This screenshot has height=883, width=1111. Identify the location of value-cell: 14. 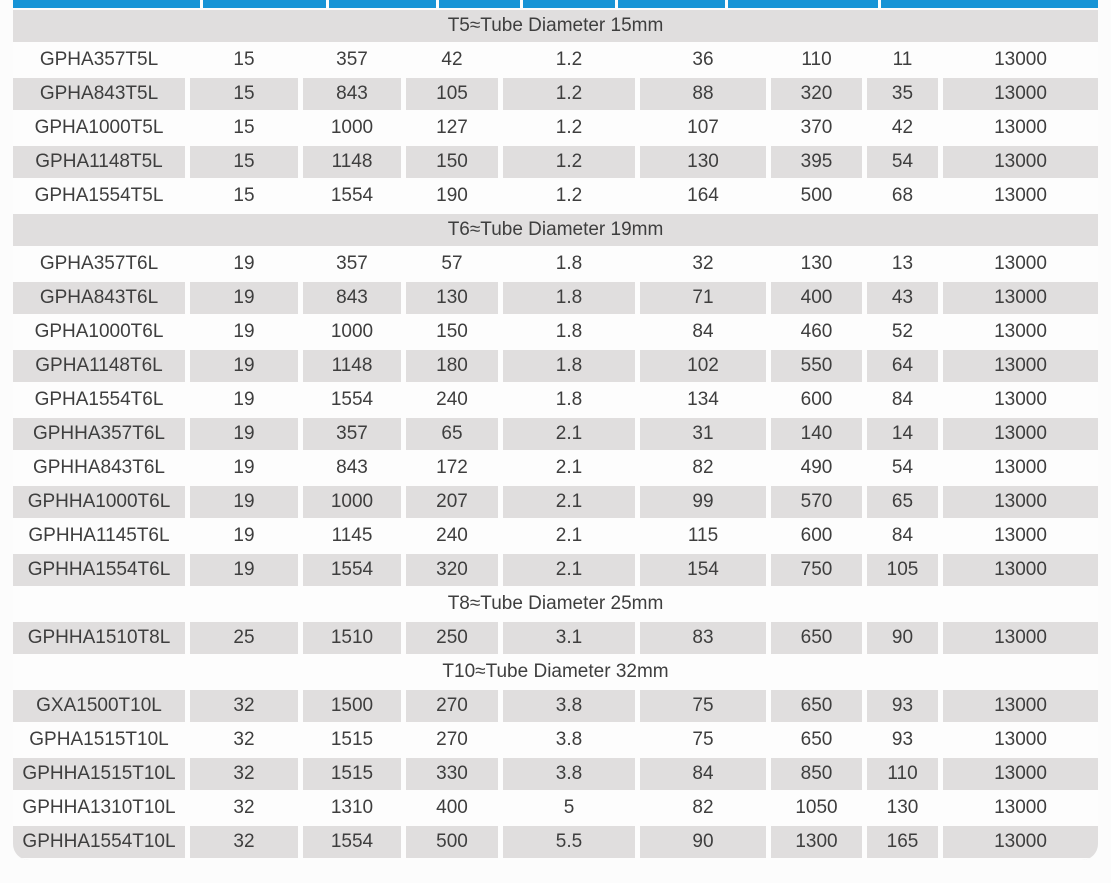
(905, 435).